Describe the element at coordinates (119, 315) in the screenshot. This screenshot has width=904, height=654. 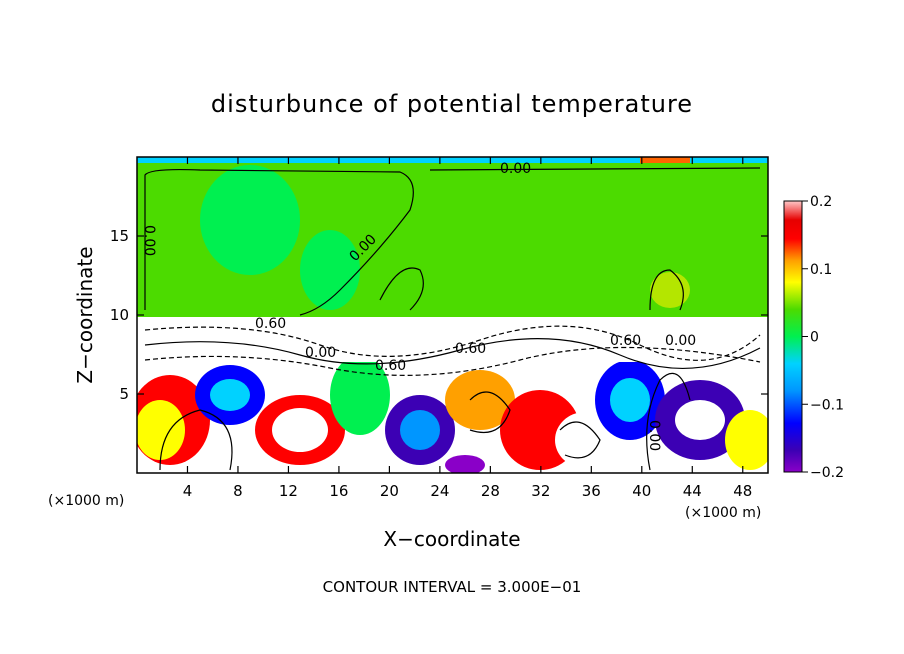
I see `z-tick-label: 10` at that location.